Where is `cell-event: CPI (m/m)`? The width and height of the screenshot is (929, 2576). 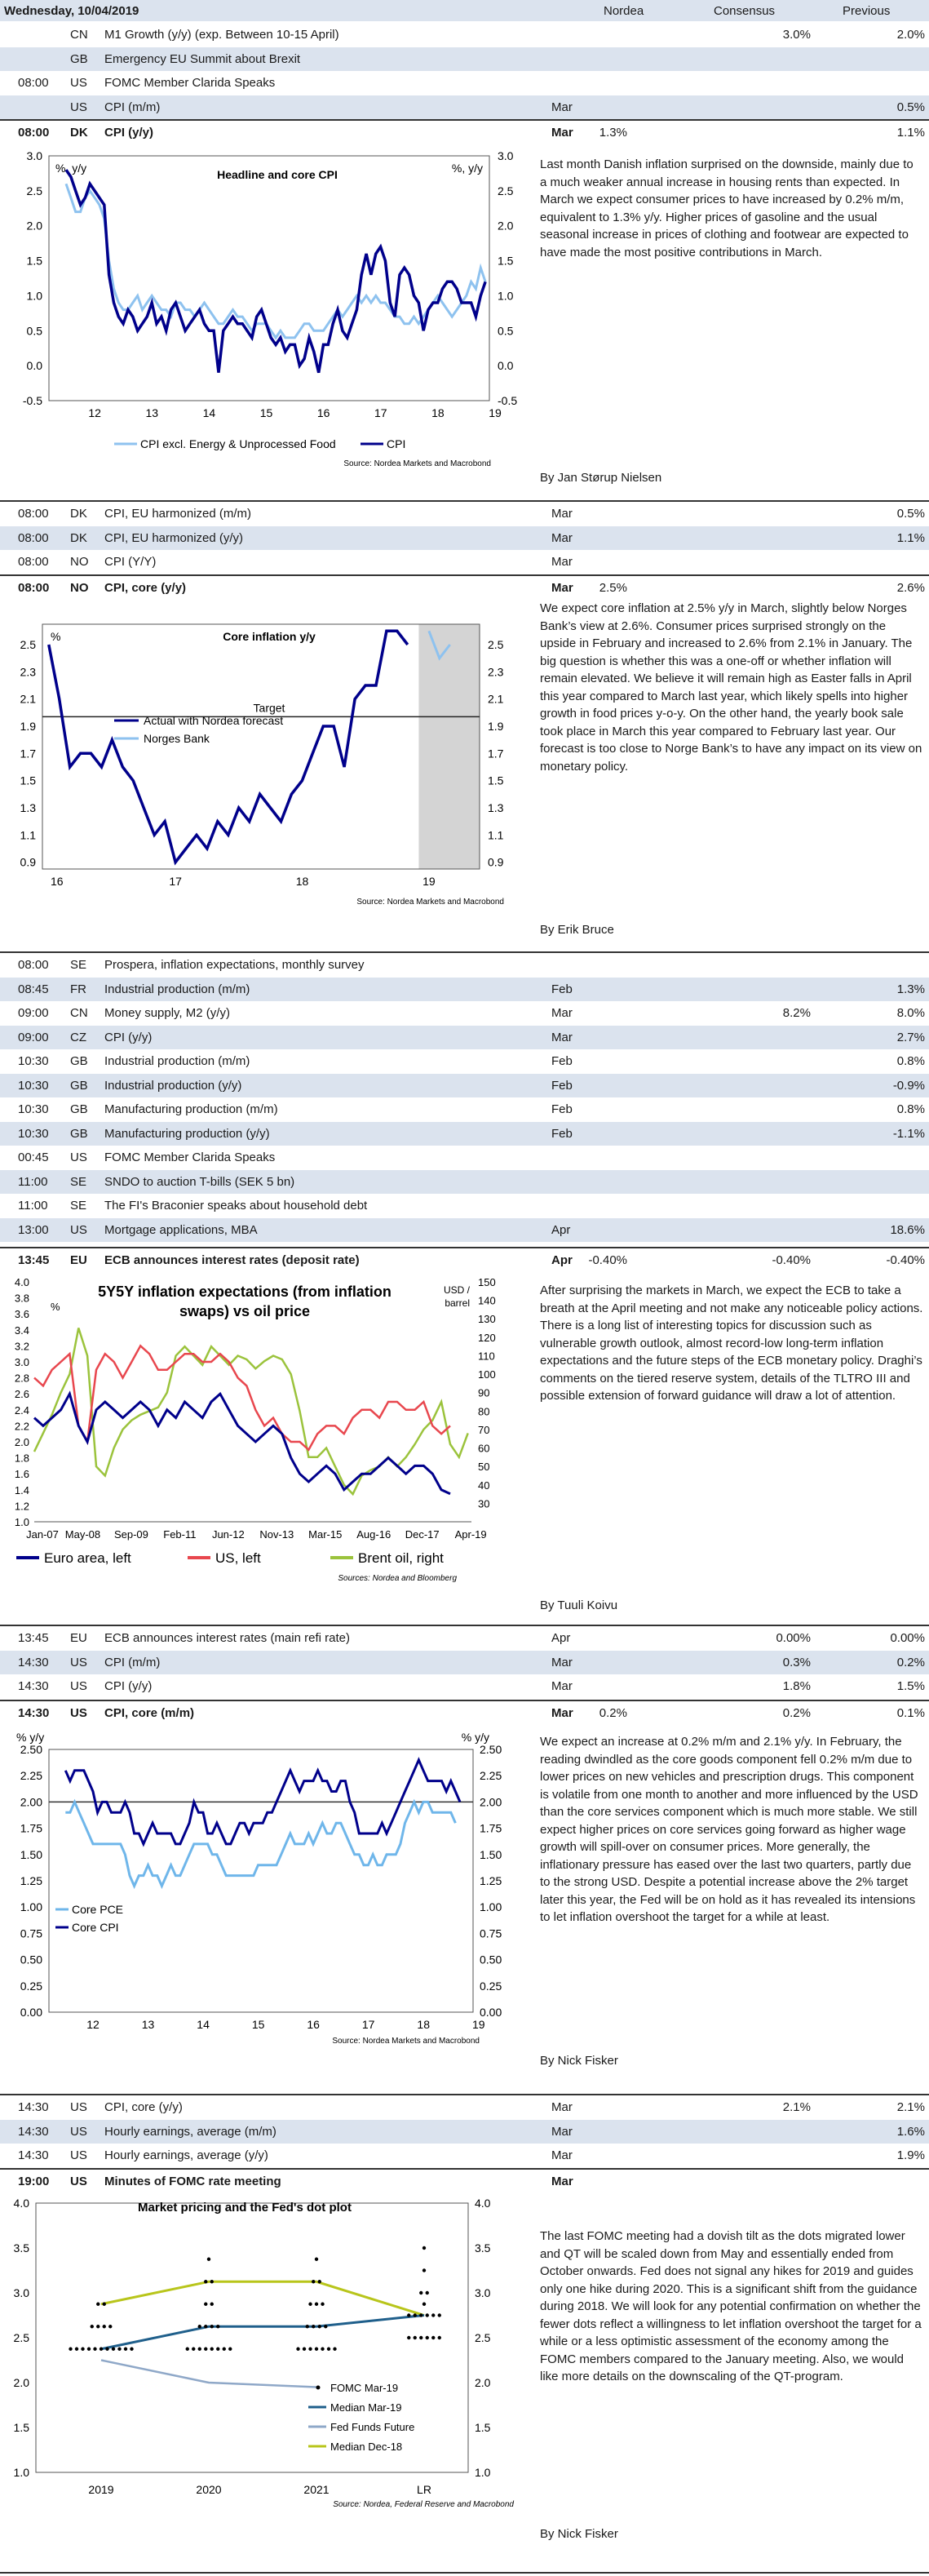
cell-event: CPI (m/m) is located at coordinates (132, 107).